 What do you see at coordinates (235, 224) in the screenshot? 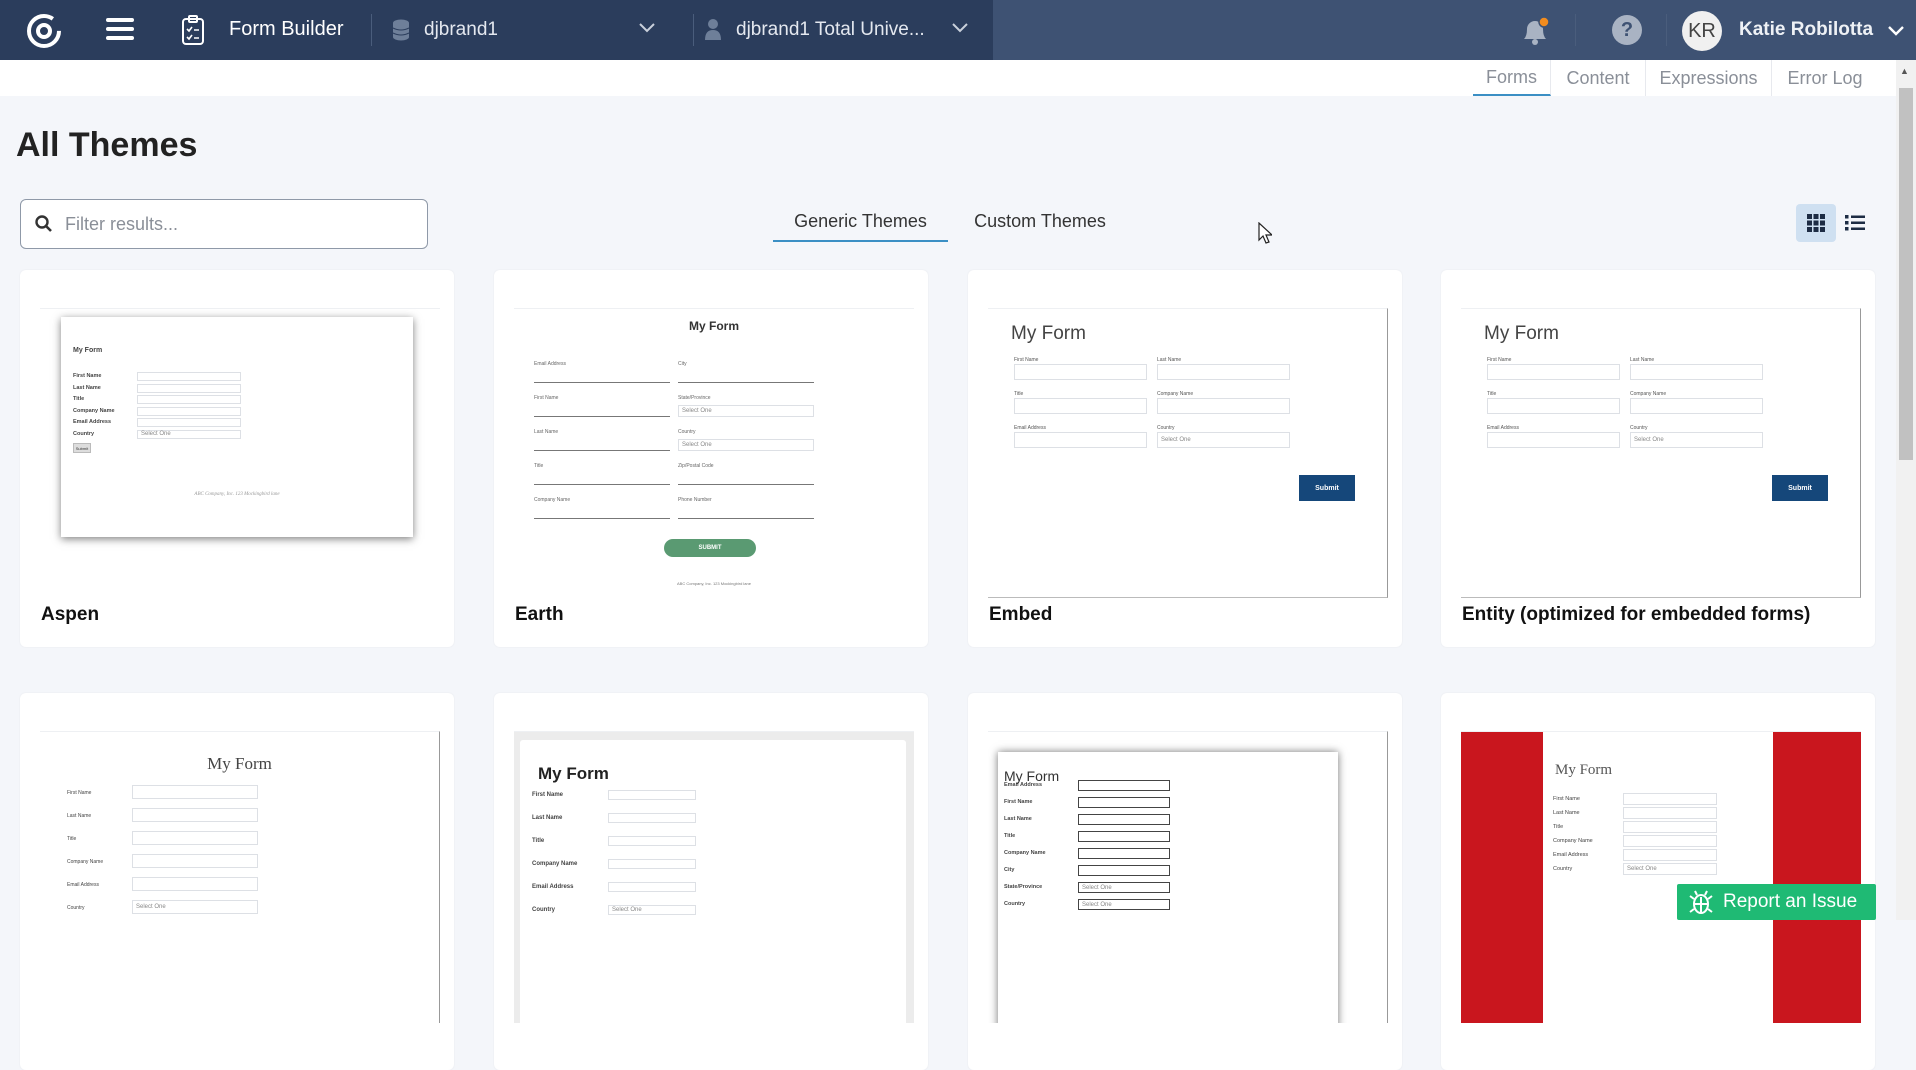
I see `filter-results-input` at bounding box center [235, 224].